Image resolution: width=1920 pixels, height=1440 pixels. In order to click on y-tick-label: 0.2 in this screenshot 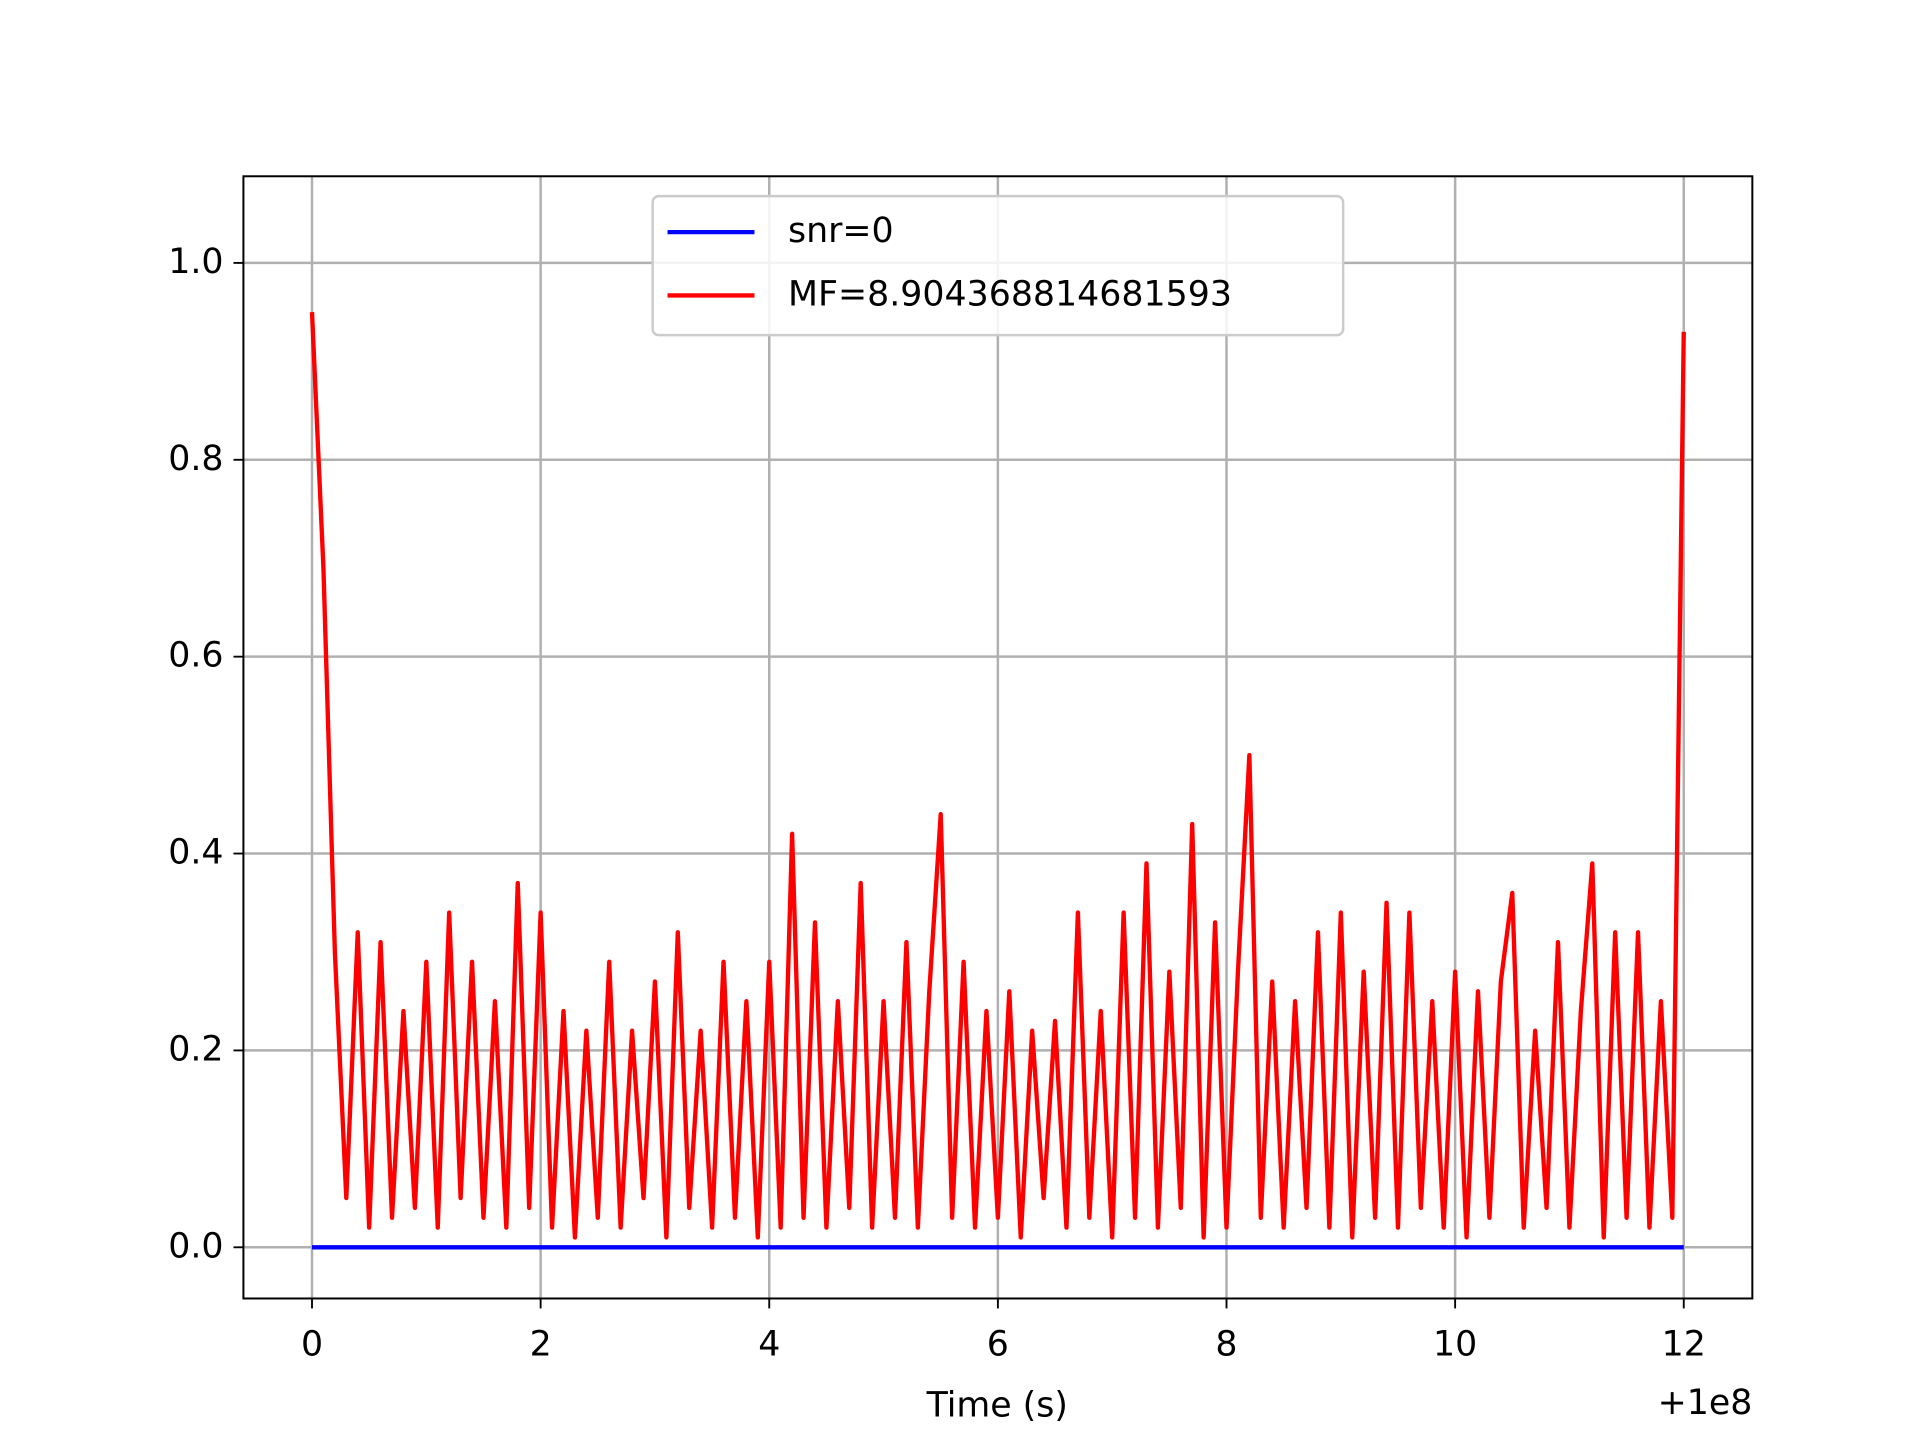, I will do `click(195, 1049)`.